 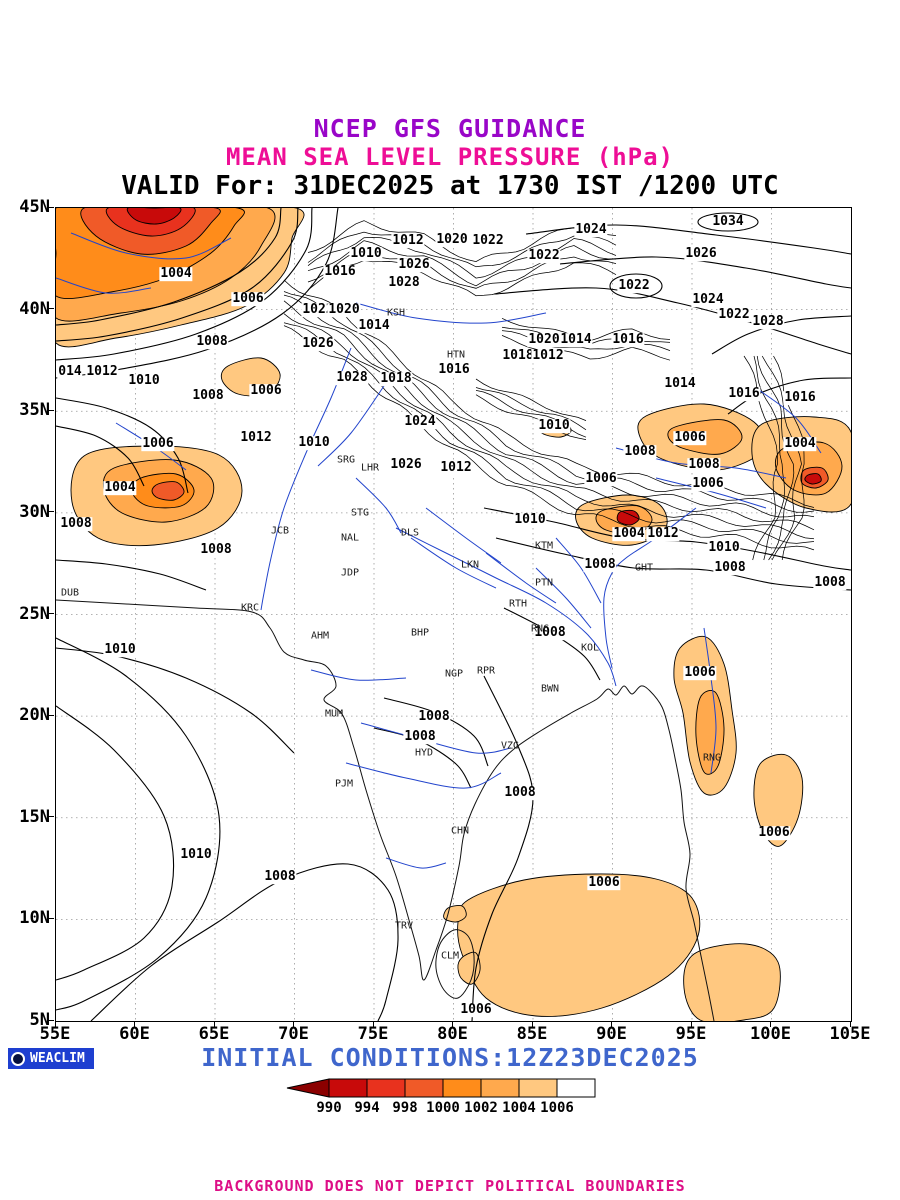 I want to click on colorbar-value-label: 1004, so click(x=519, y=1108).